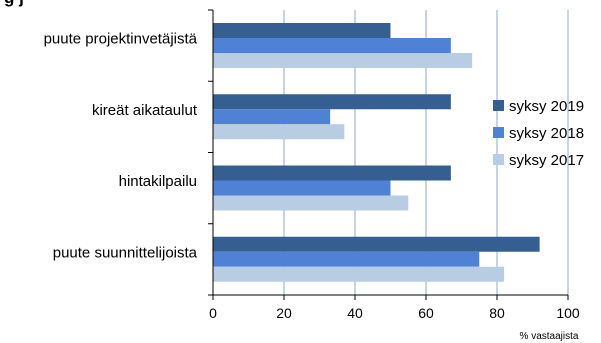  Describe the element at coordinates (497, 313) in the screenshot. I see `x-tick-label-4: 80` at that location.